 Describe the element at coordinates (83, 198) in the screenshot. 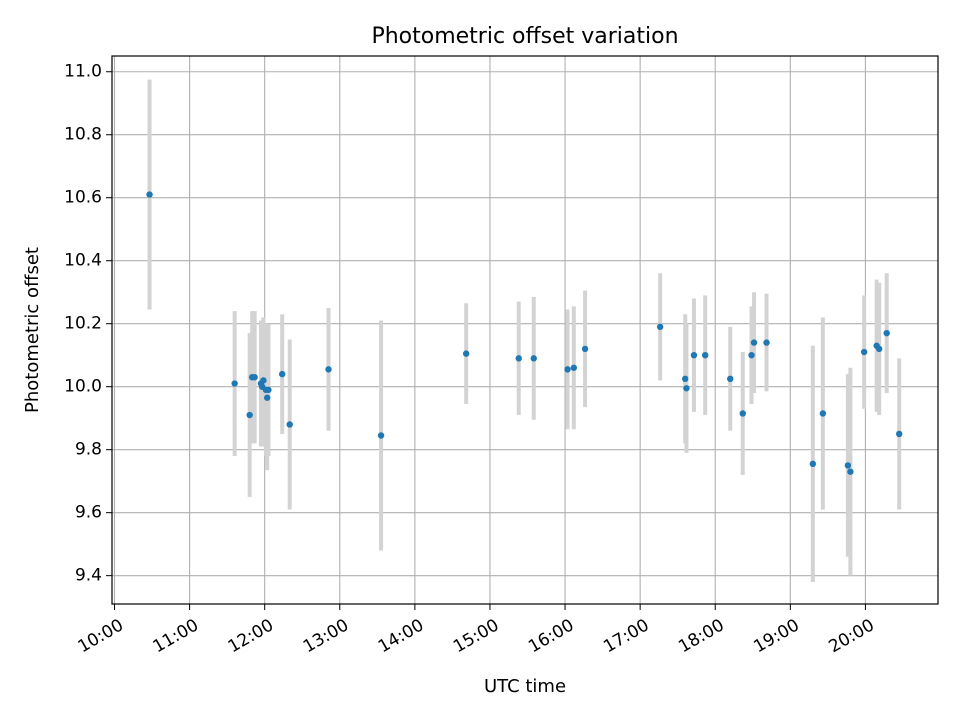

I see `y-tick-label: 10.6` at that location.